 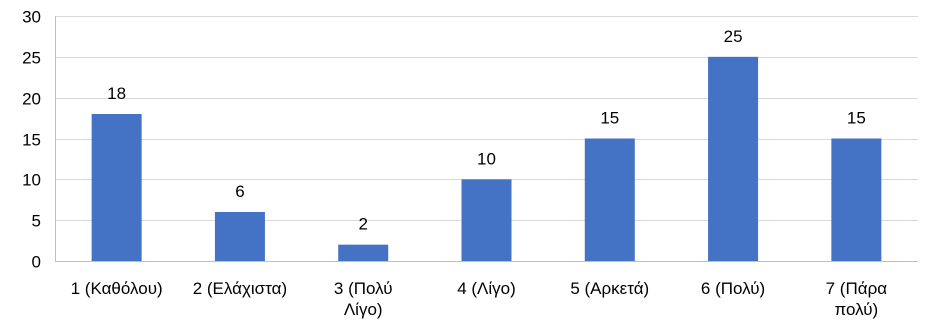 I want to click on x-category-label-6-line-1: 6 (Πολύ), so click(x=733, y=288).